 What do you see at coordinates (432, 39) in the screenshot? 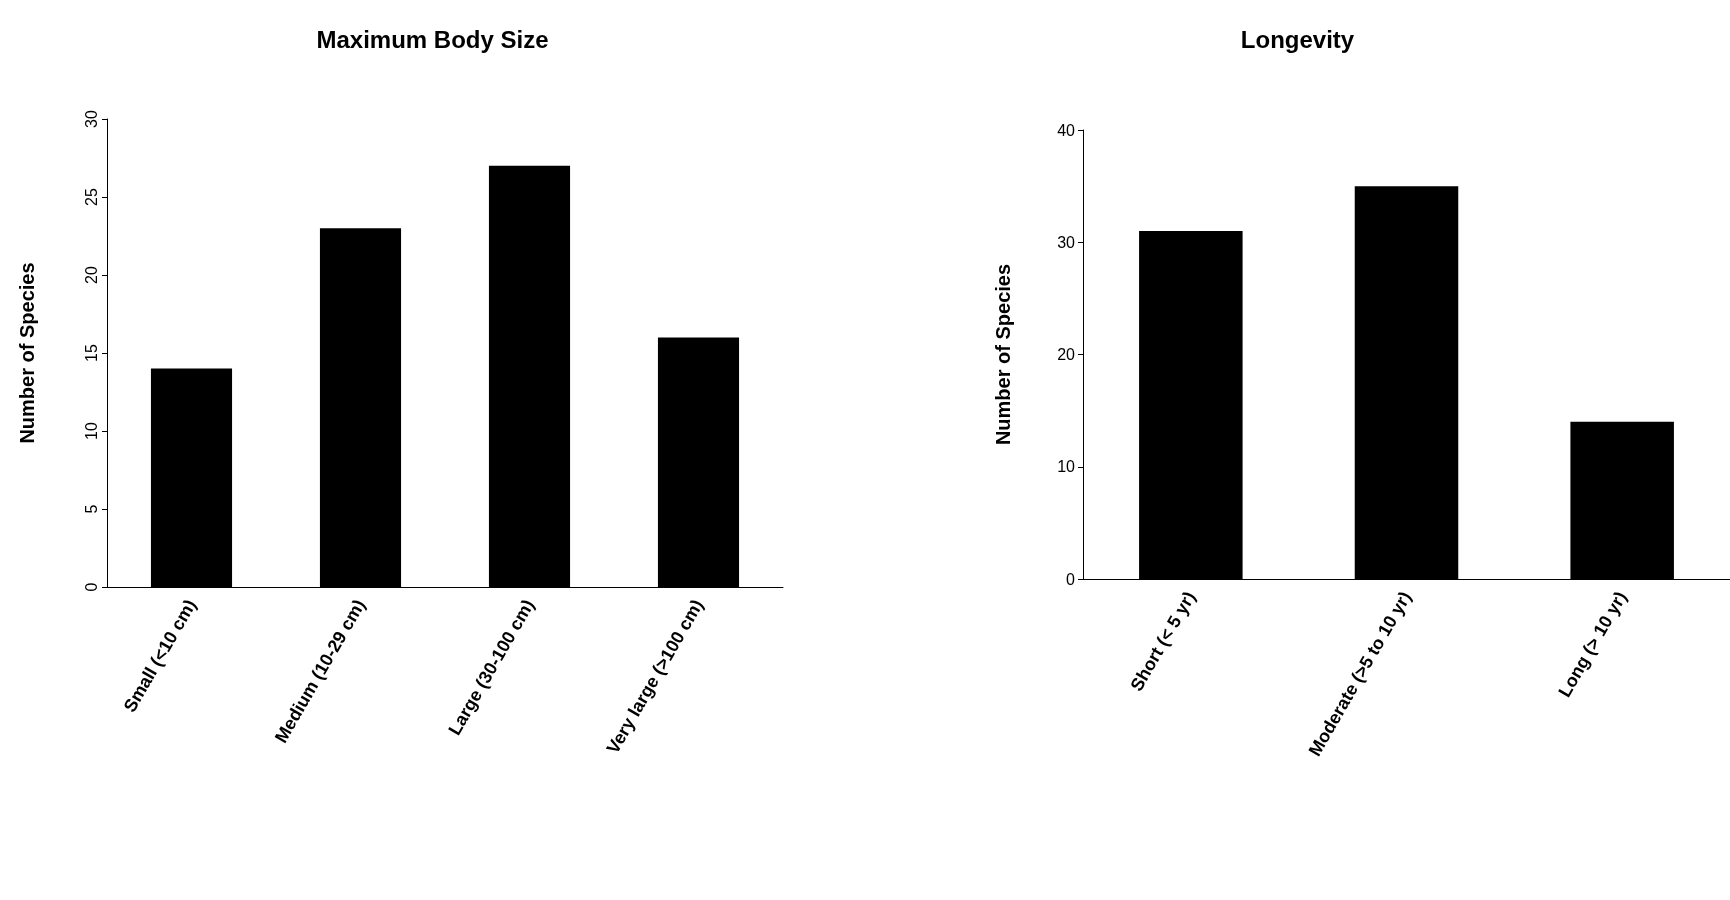
I see `chart-title: Maximum Body Size` at bounding box center [432, 39].